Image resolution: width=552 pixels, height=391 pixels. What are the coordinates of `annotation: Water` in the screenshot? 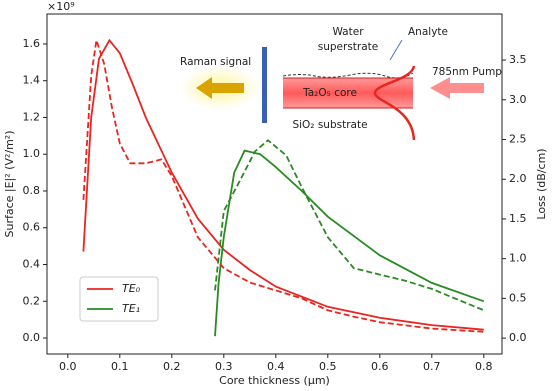 It's located at (348, 32).